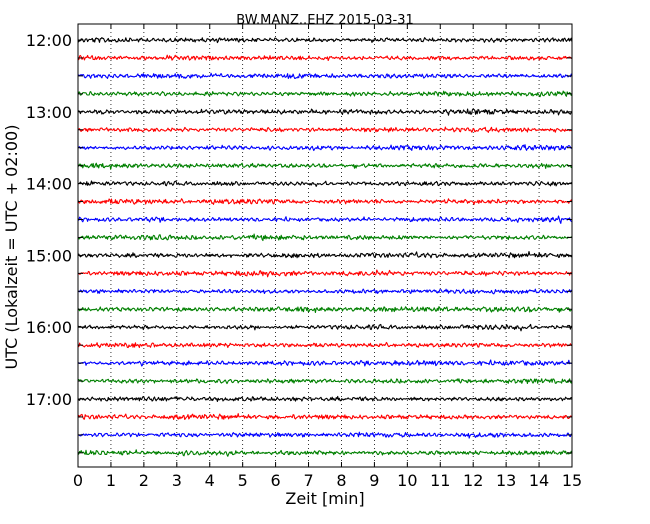 This screenshot has width=650, height=524. What do you see at coordinates (49, 255) in the screenshot?
I see `y-tick-label-3: 15:00` at bounding box center [49, 255].